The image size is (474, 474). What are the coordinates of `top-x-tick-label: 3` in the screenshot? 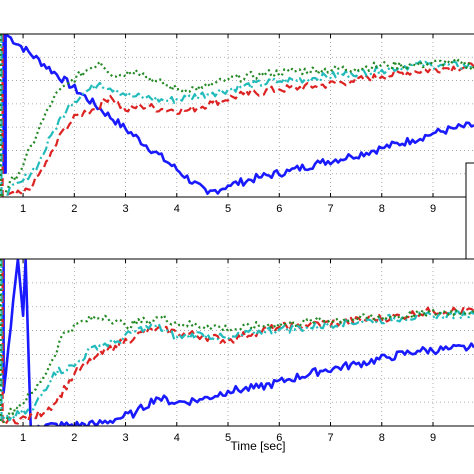 It's located at (125, 209).